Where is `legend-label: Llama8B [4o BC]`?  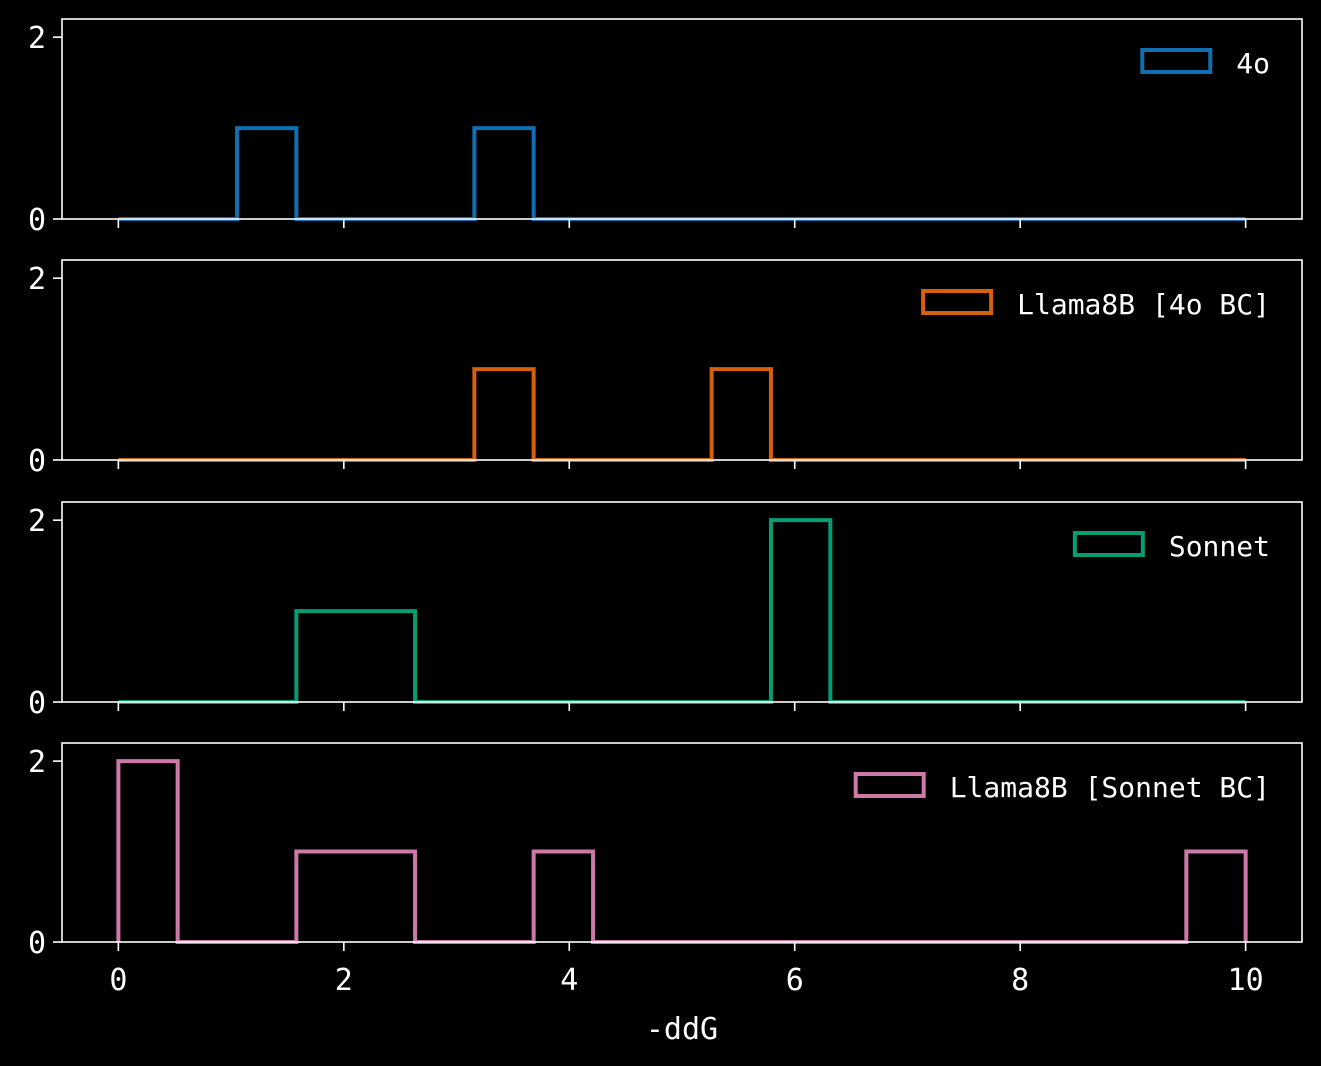 legend-label: Llama8B [4o BC] is located at coordinates (1143, 304).